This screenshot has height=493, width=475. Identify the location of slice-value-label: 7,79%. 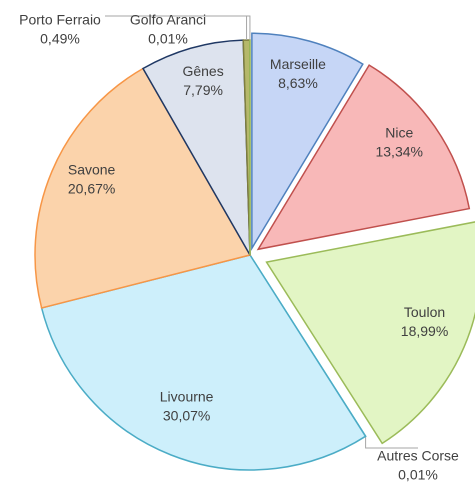
(203, 90).